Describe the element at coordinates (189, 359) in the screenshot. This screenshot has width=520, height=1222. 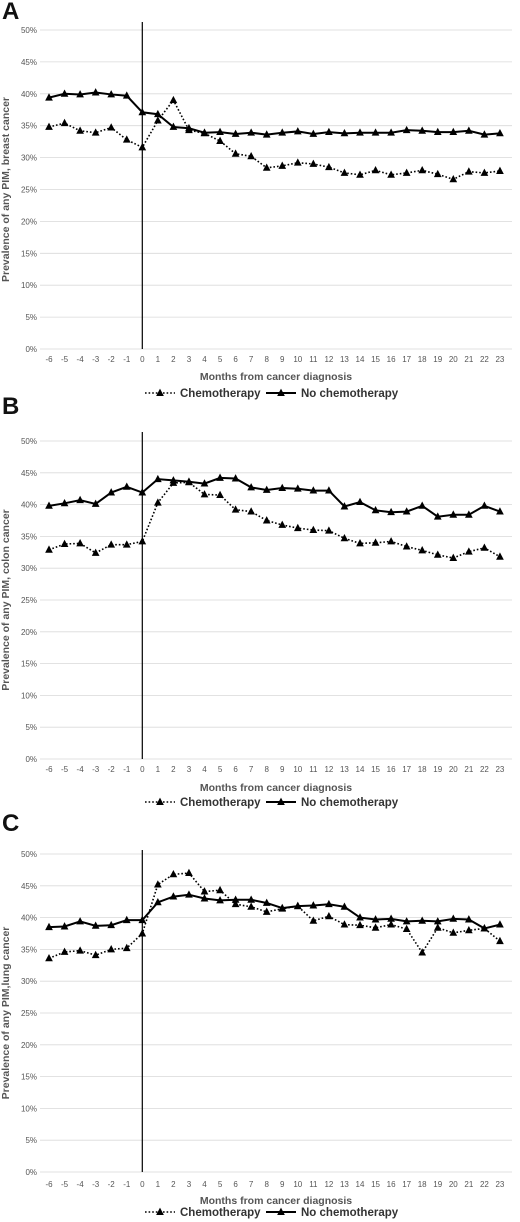
I see `x-tick-label: 3` at that location.